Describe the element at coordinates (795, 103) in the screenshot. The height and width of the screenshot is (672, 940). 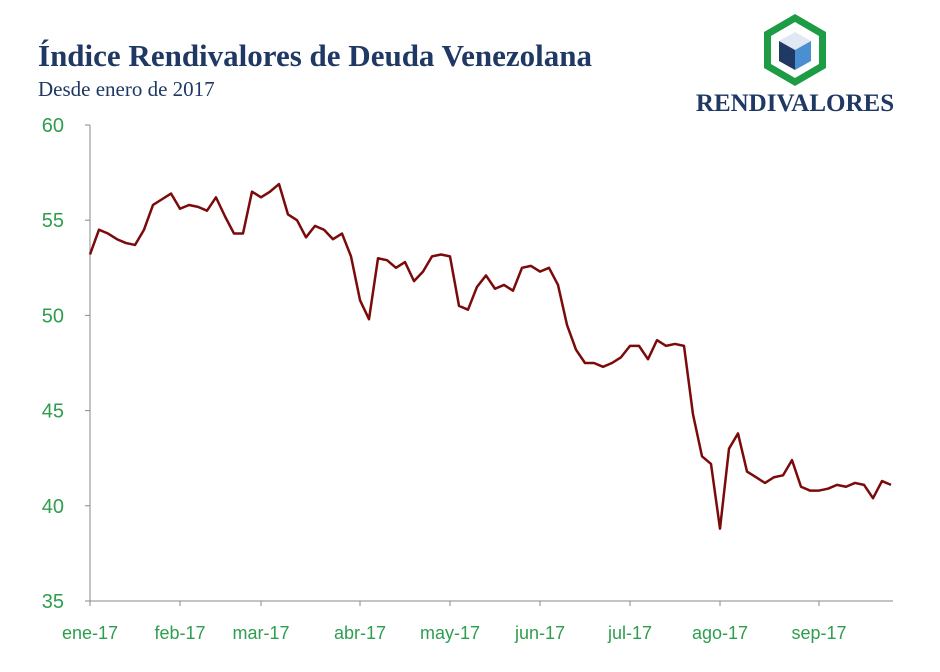
I see `logo-text: RENDIVALORES` at that location.